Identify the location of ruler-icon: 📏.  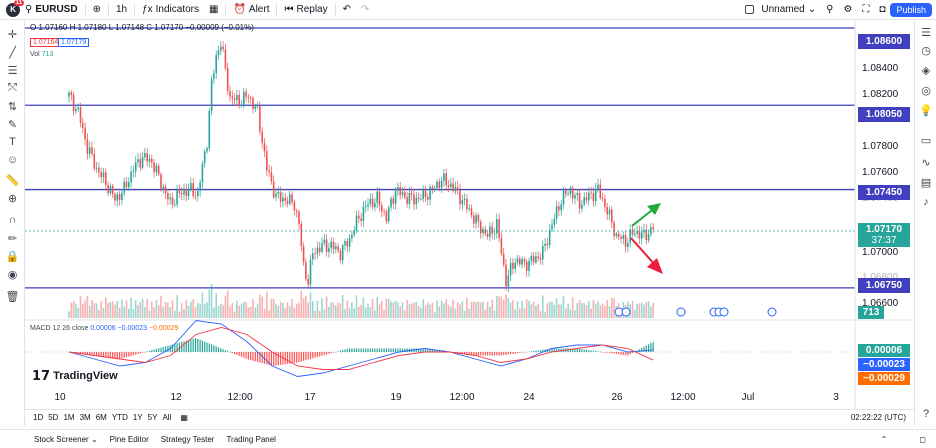
(12, 180).